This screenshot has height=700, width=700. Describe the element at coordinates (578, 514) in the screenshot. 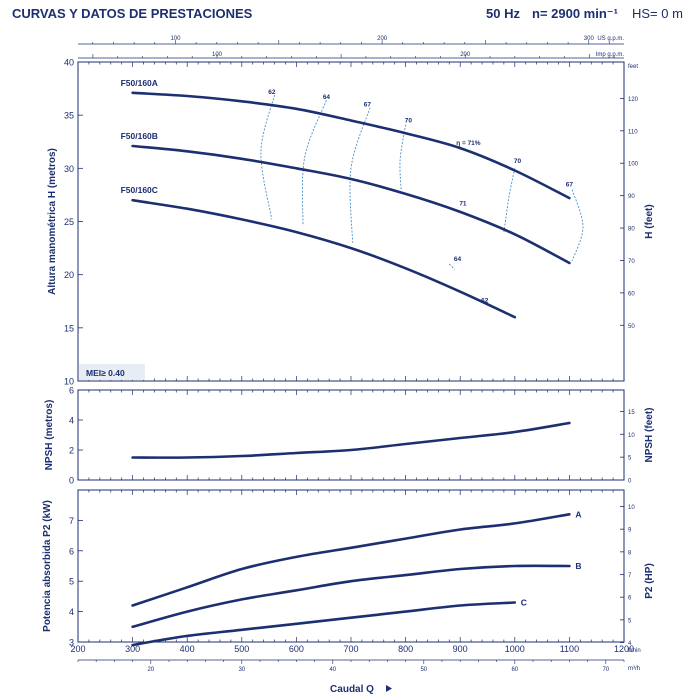

I see `power-curve-label: A` at that location.